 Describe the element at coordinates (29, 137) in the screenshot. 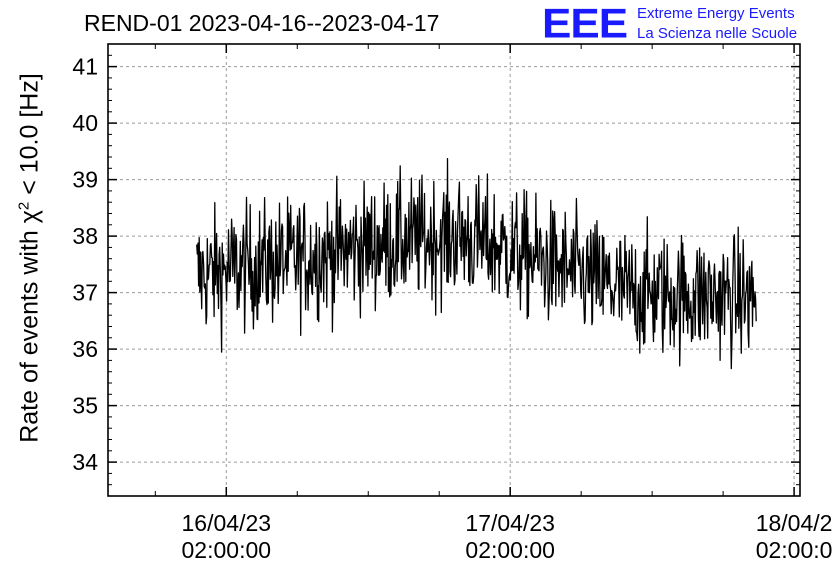

I see `y-axis-label-post: < 10.0 [Hz]` at that location.